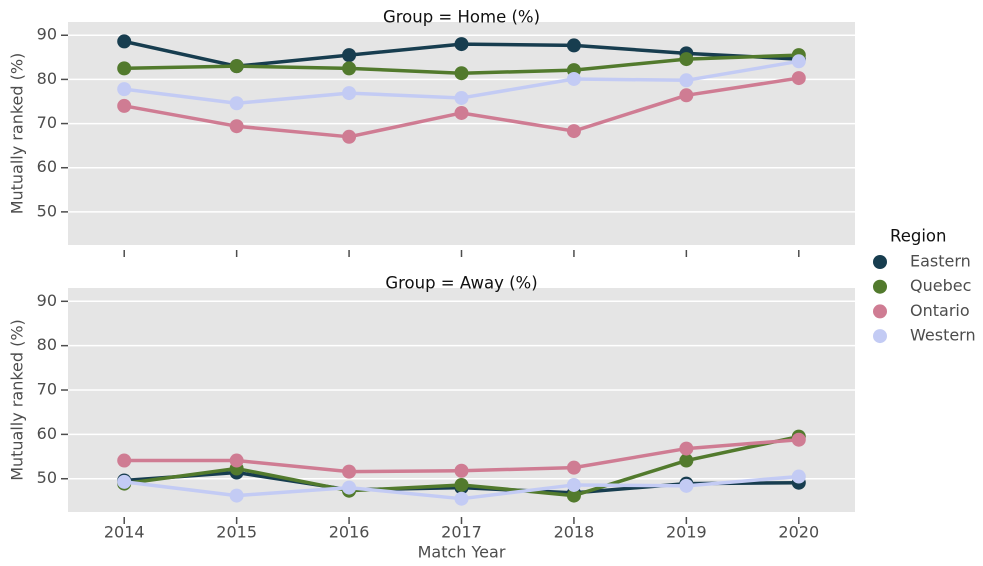 This screenshot has width=983, height=566. I want to click on panel-title: Group = Away (%), so click(461, 283).